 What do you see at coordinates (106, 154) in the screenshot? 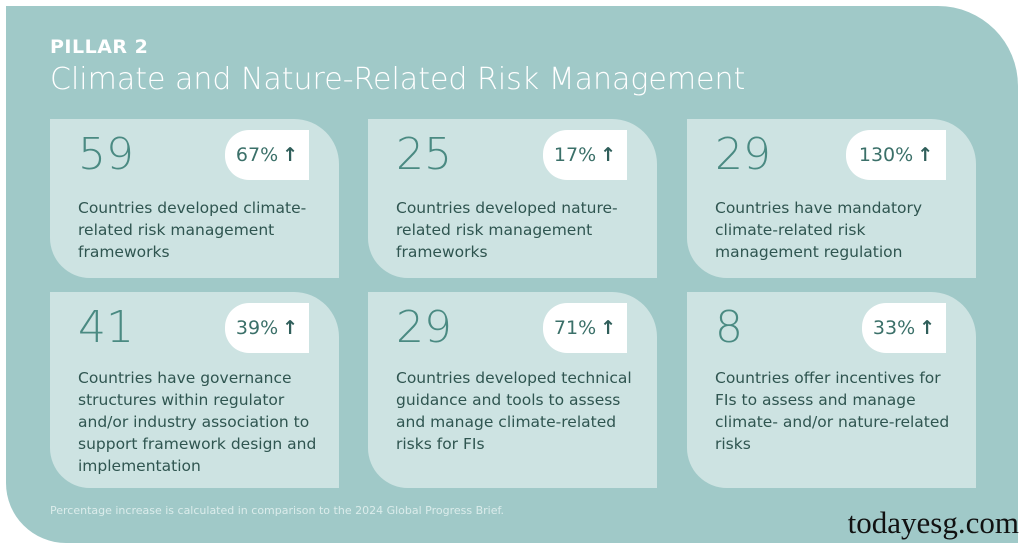
I see `stat-number: 59` at bounding box center [106, 154].